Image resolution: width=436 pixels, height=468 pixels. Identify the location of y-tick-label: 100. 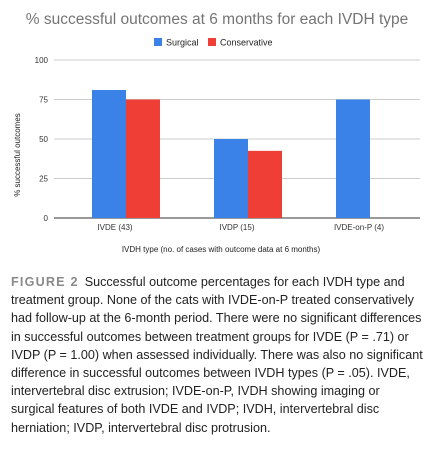
(42, 60).